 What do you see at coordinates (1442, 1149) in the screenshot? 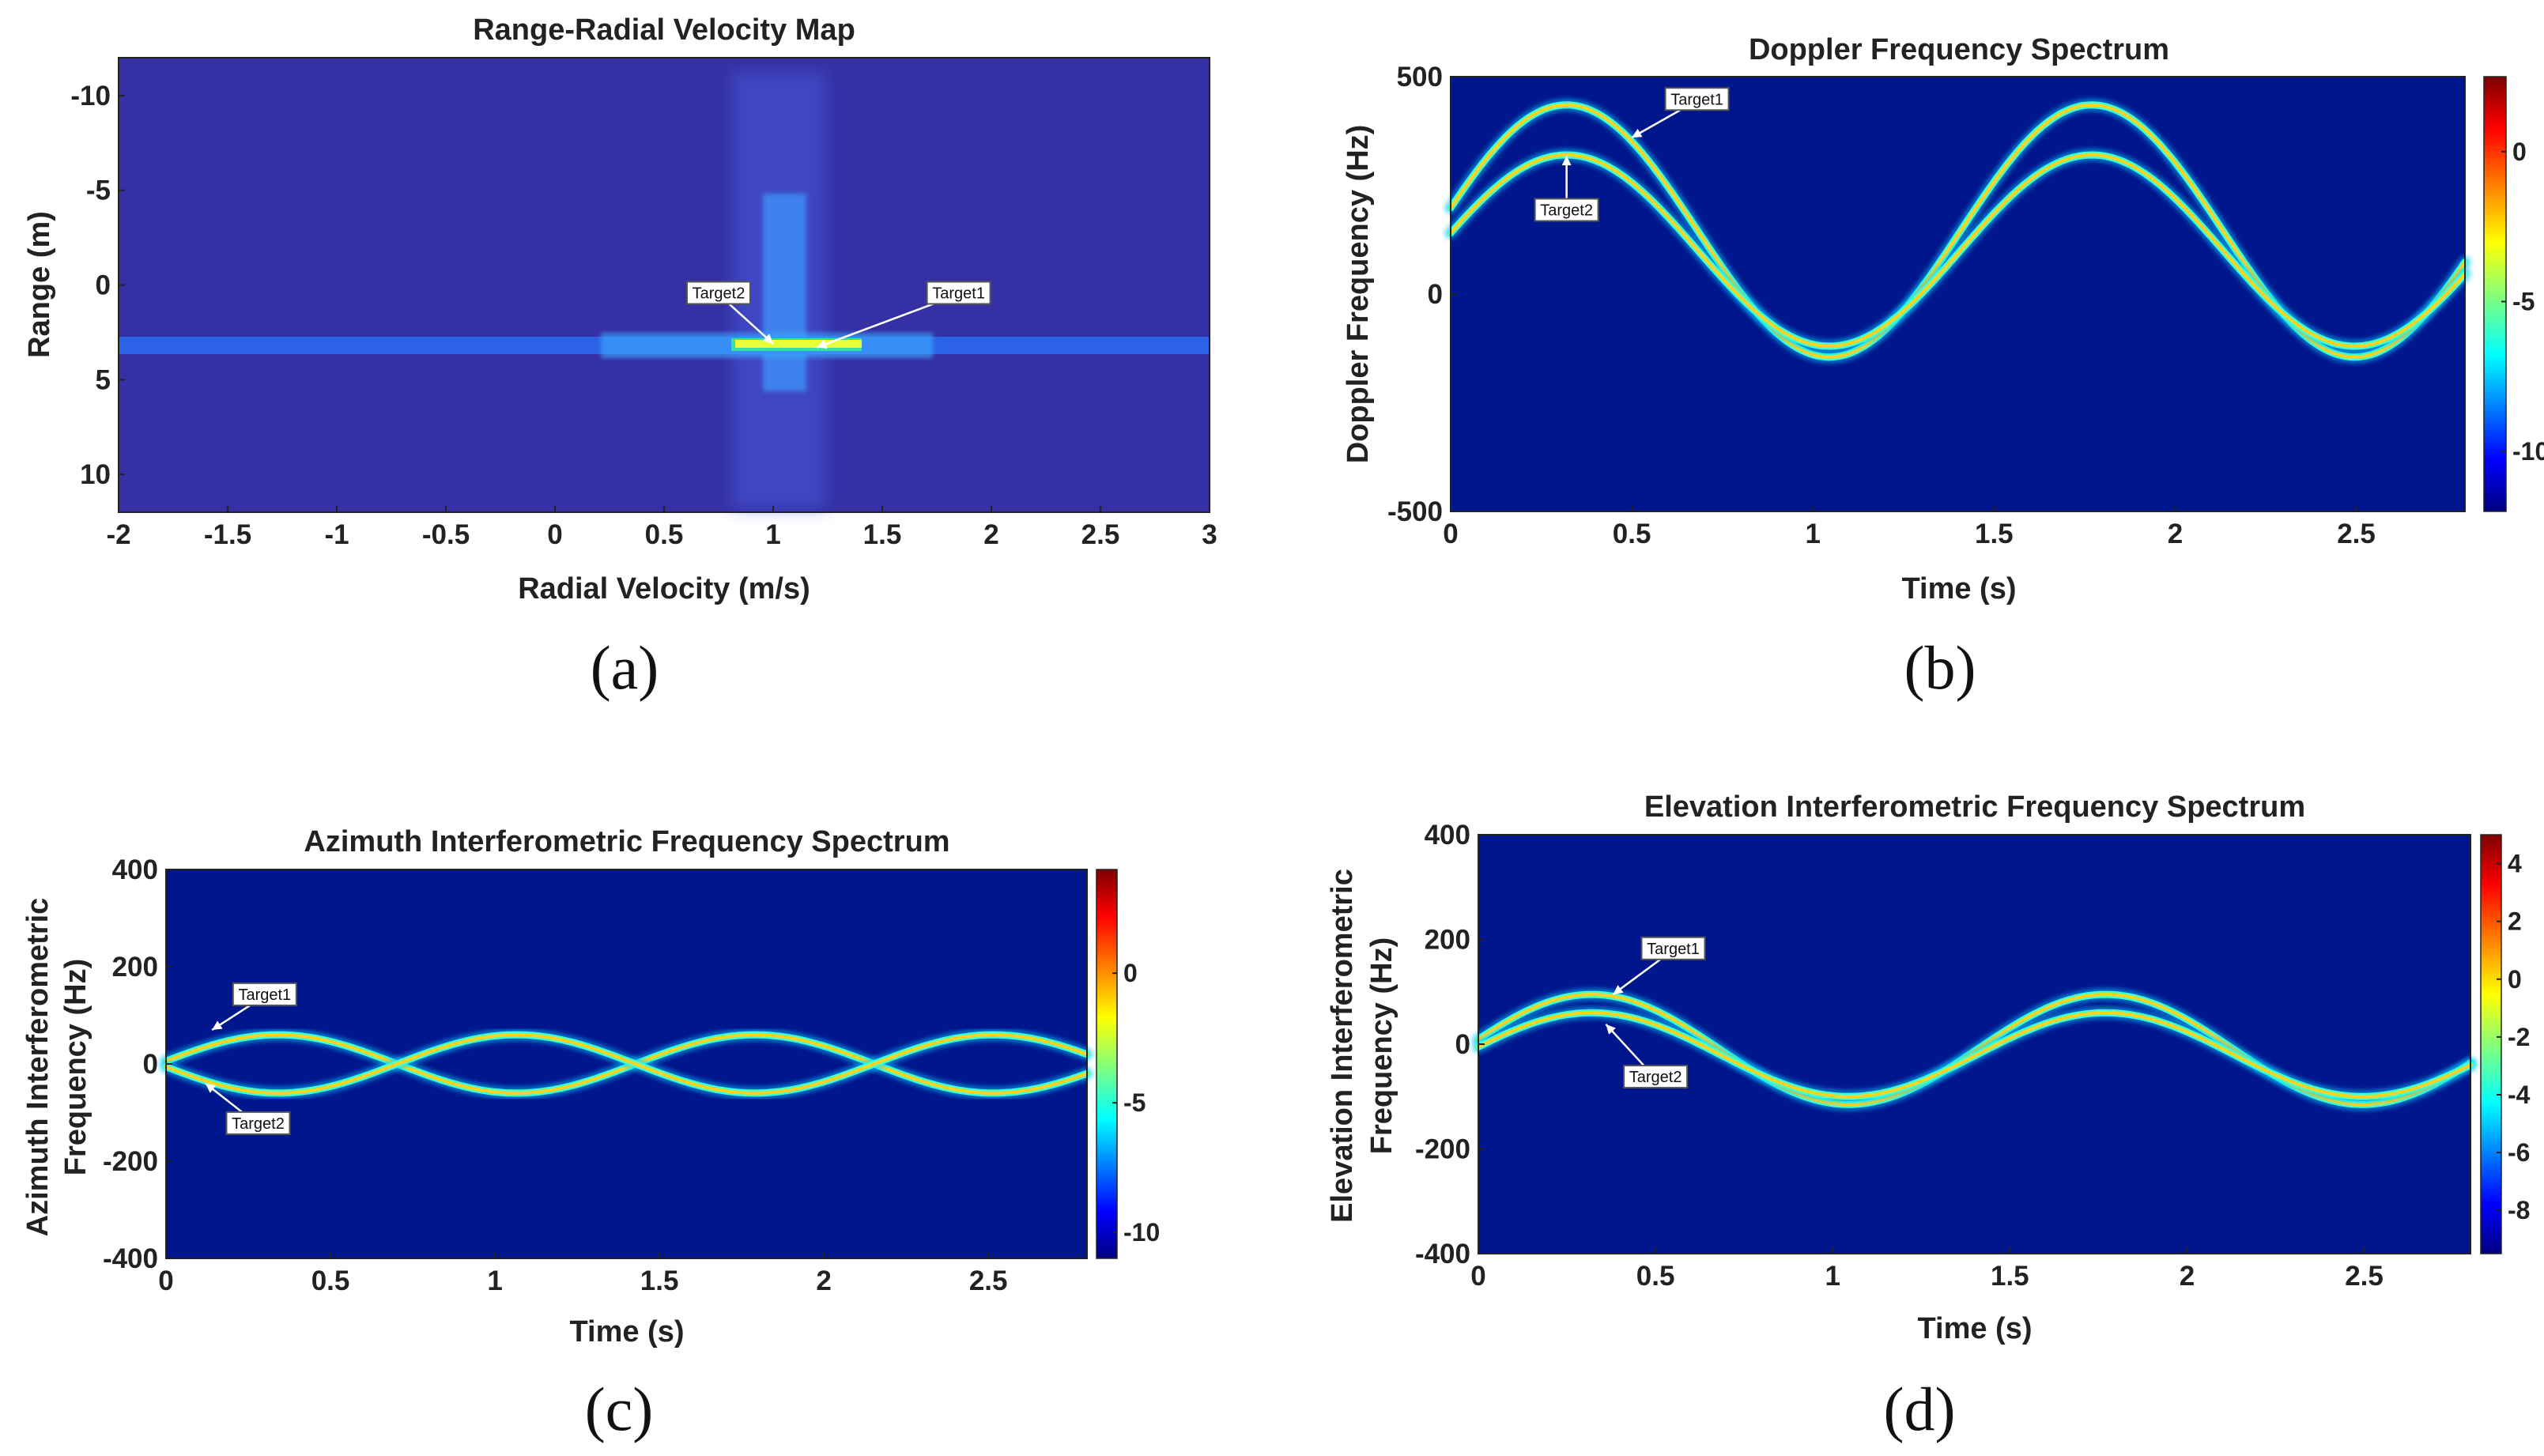
I see `y-tick-label: -200` at bounding box center [1442, 1149].